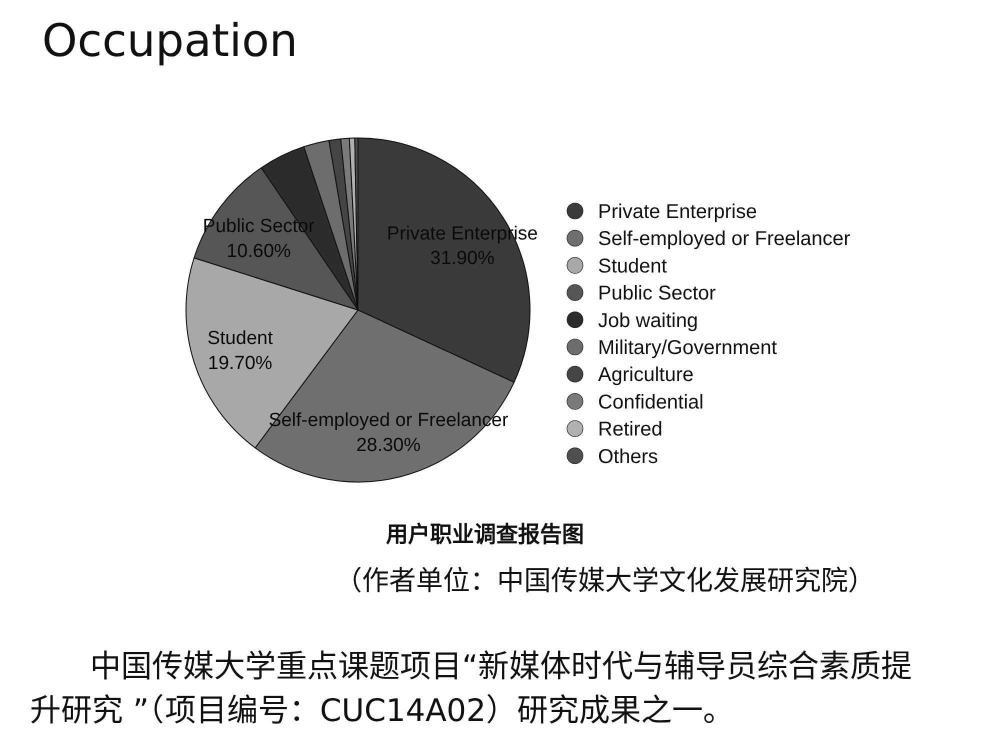  Describe the element at coordinates (633, 266) in the screenshot. I see `legend-label: Student` at that location.